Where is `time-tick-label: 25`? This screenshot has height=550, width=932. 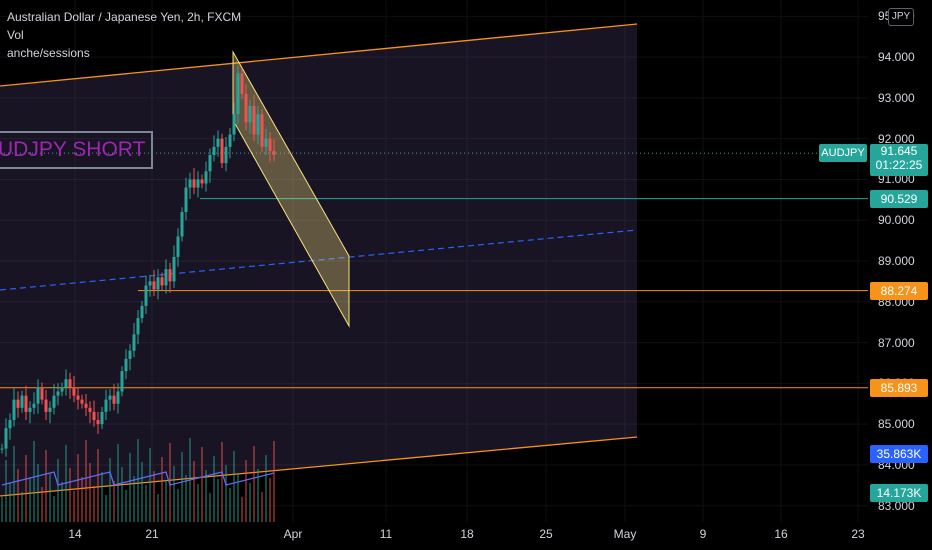
time-tick-label: 25 is located at coordinates (546, 534).